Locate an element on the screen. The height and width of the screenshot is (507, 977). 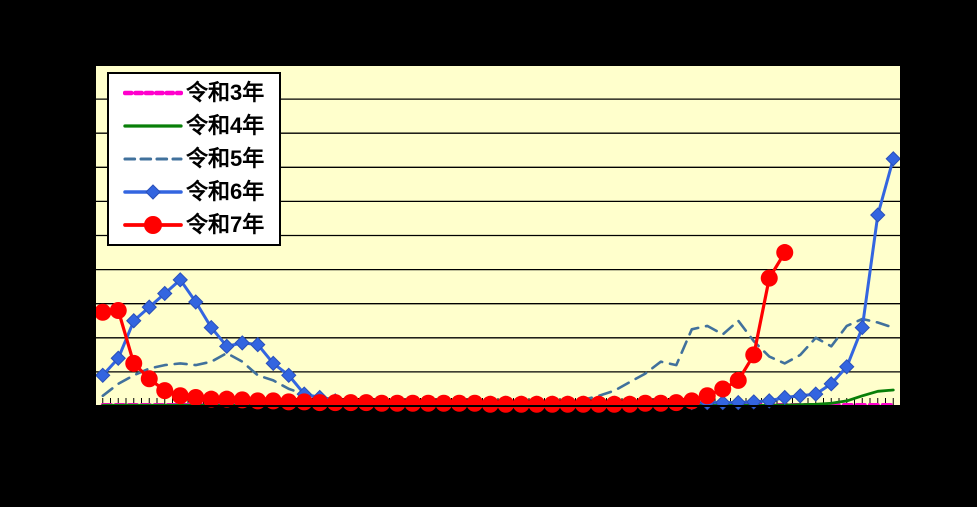
reiwa4-line-swatch-icon is located at coordinates (153, 126).